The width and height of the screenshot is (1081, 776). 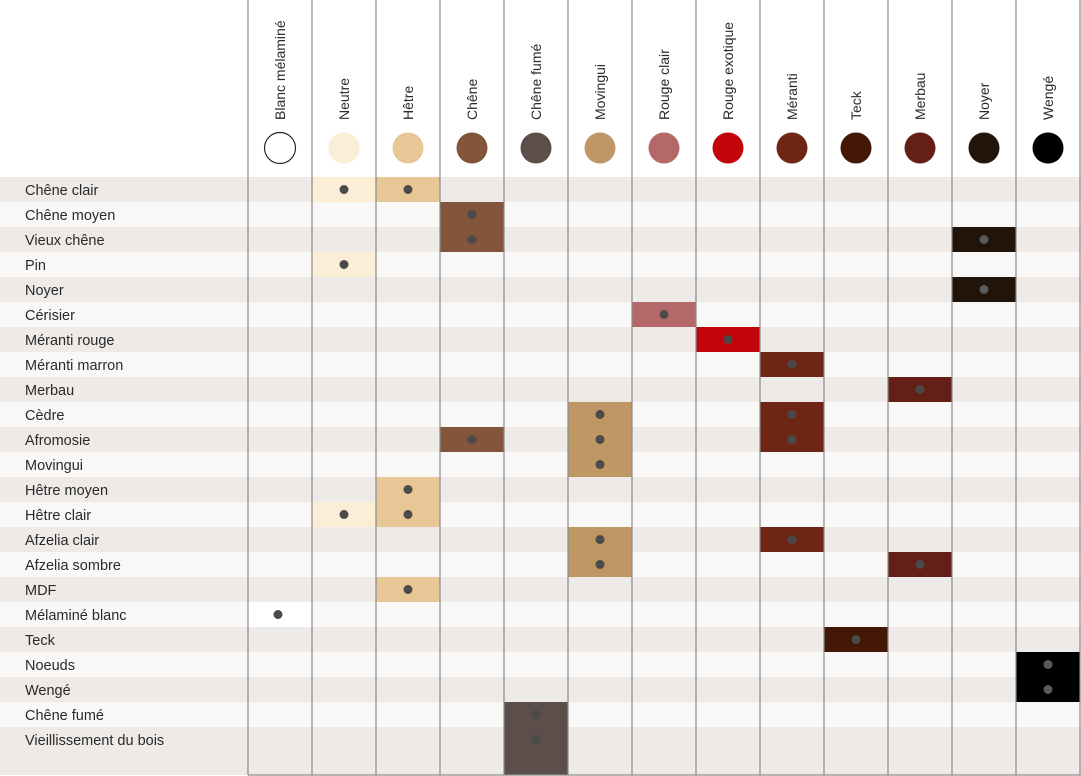 What do you see at coordinates (600, 92) in the screenshot?
I see `column-header-movingui: Movingui` at bounding box center [600, 92].